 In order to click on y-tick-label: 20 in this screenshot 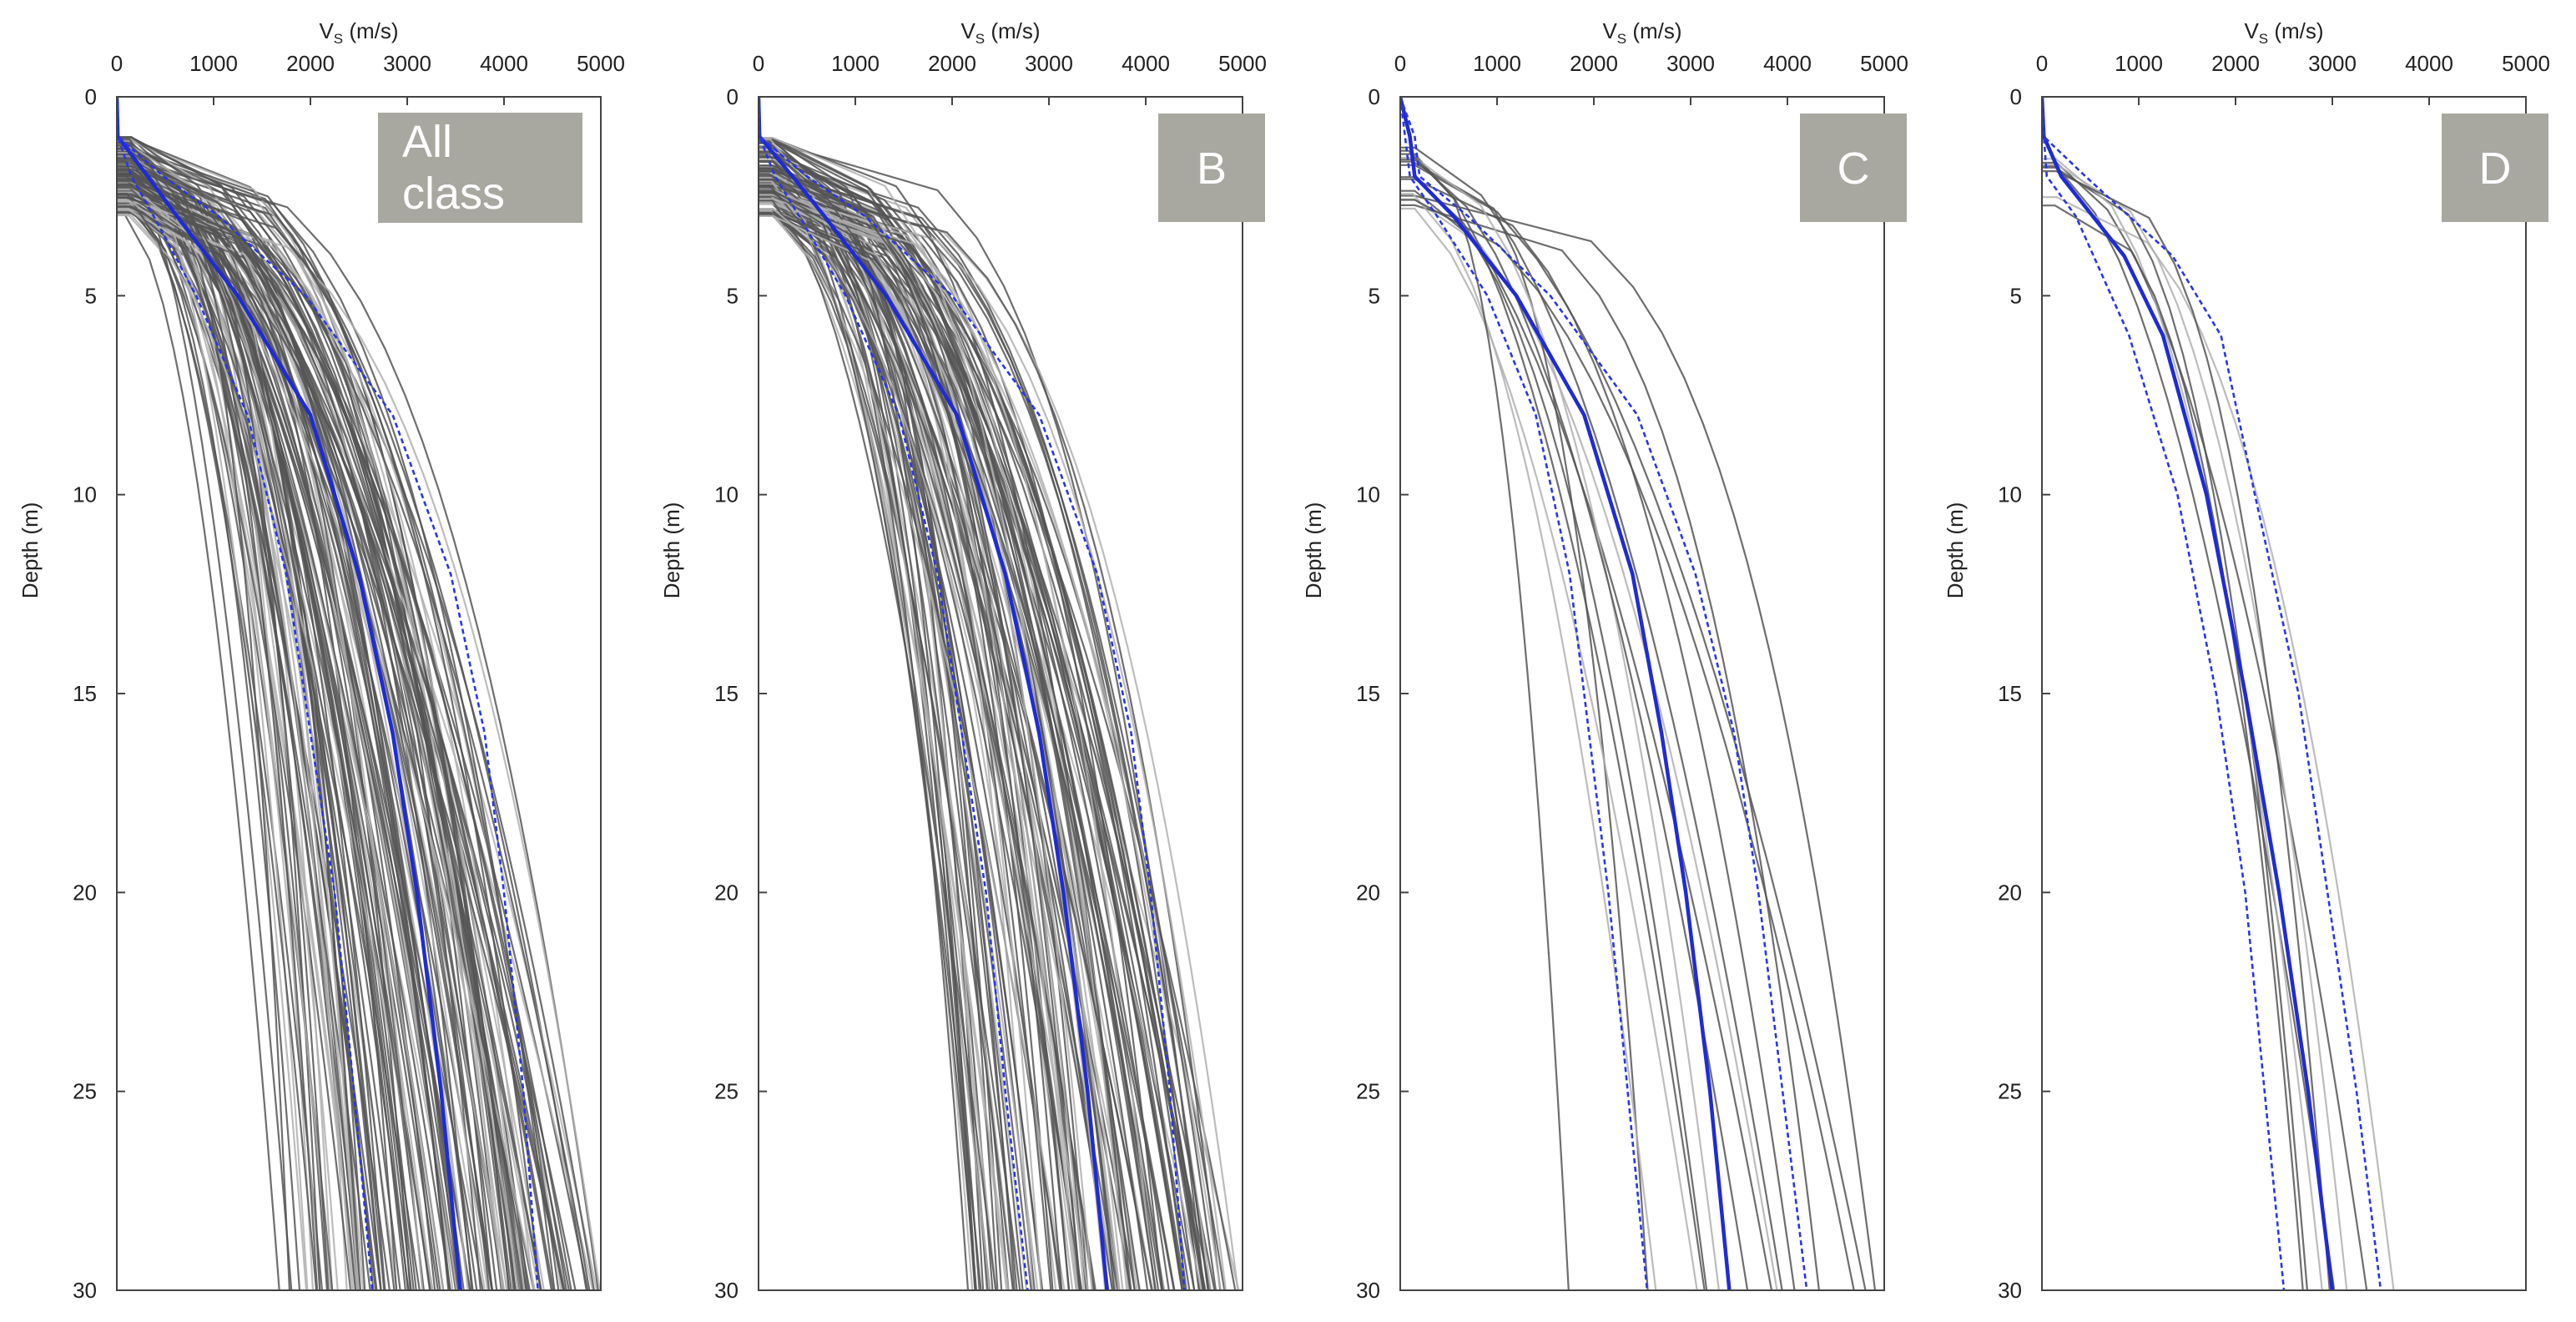, I will do `click(85, 892)`.